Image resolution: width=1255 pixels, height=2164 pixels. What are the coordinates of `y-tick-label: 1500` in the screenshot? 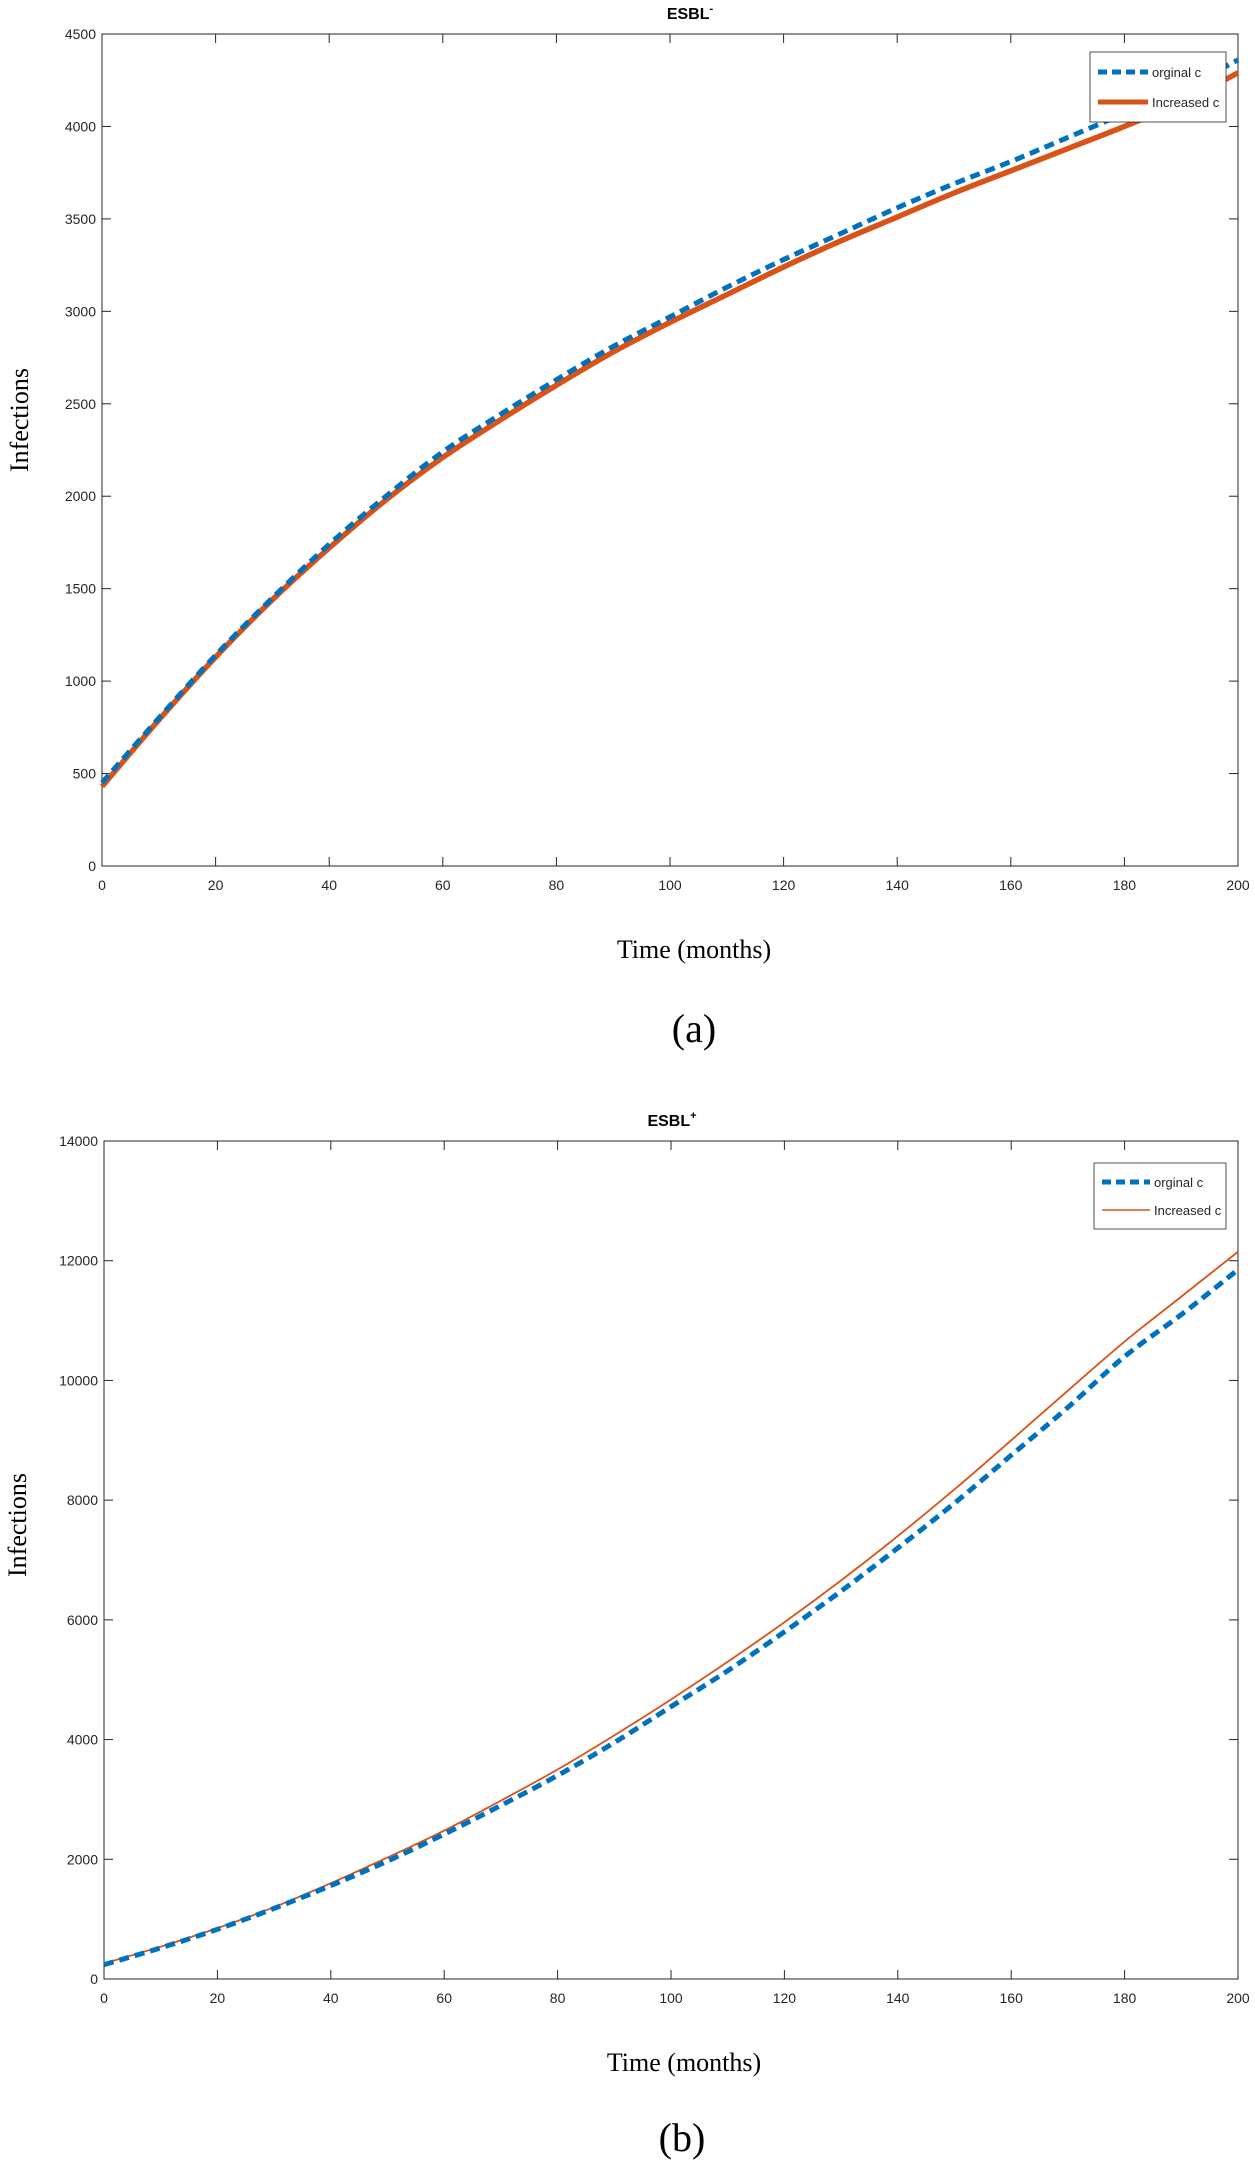 It's located at (80, 589).